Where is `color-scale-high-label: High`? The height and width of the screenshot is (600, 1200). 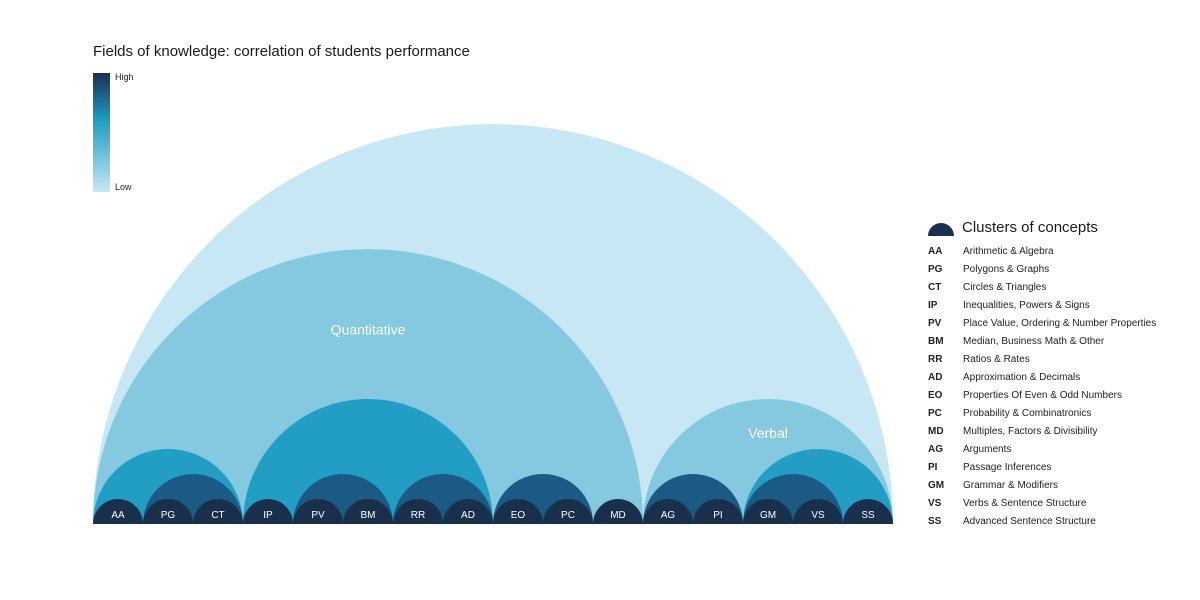 color-scale-high-label: High is located at coordinates (124, 77).